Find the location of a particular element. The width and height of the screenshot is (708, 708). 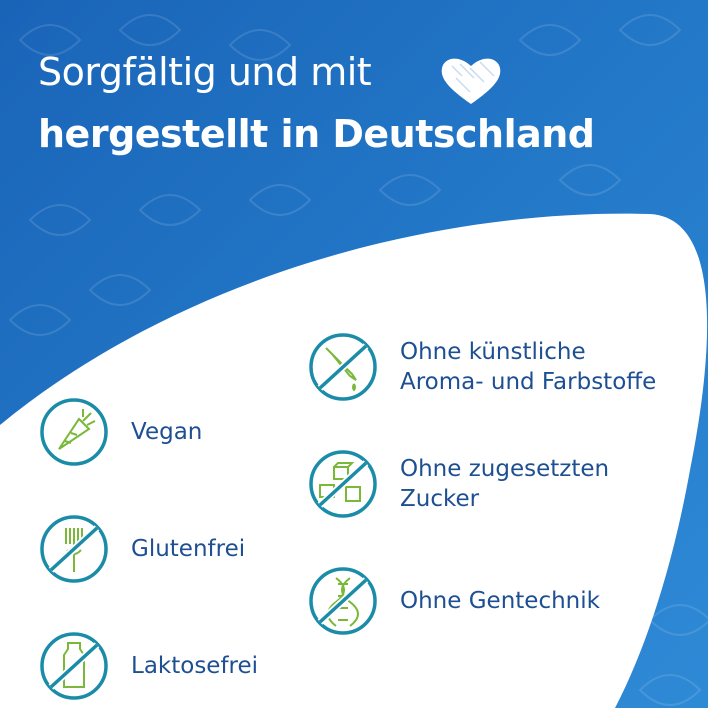

wheat-icon is located at coordinates (74, 549).